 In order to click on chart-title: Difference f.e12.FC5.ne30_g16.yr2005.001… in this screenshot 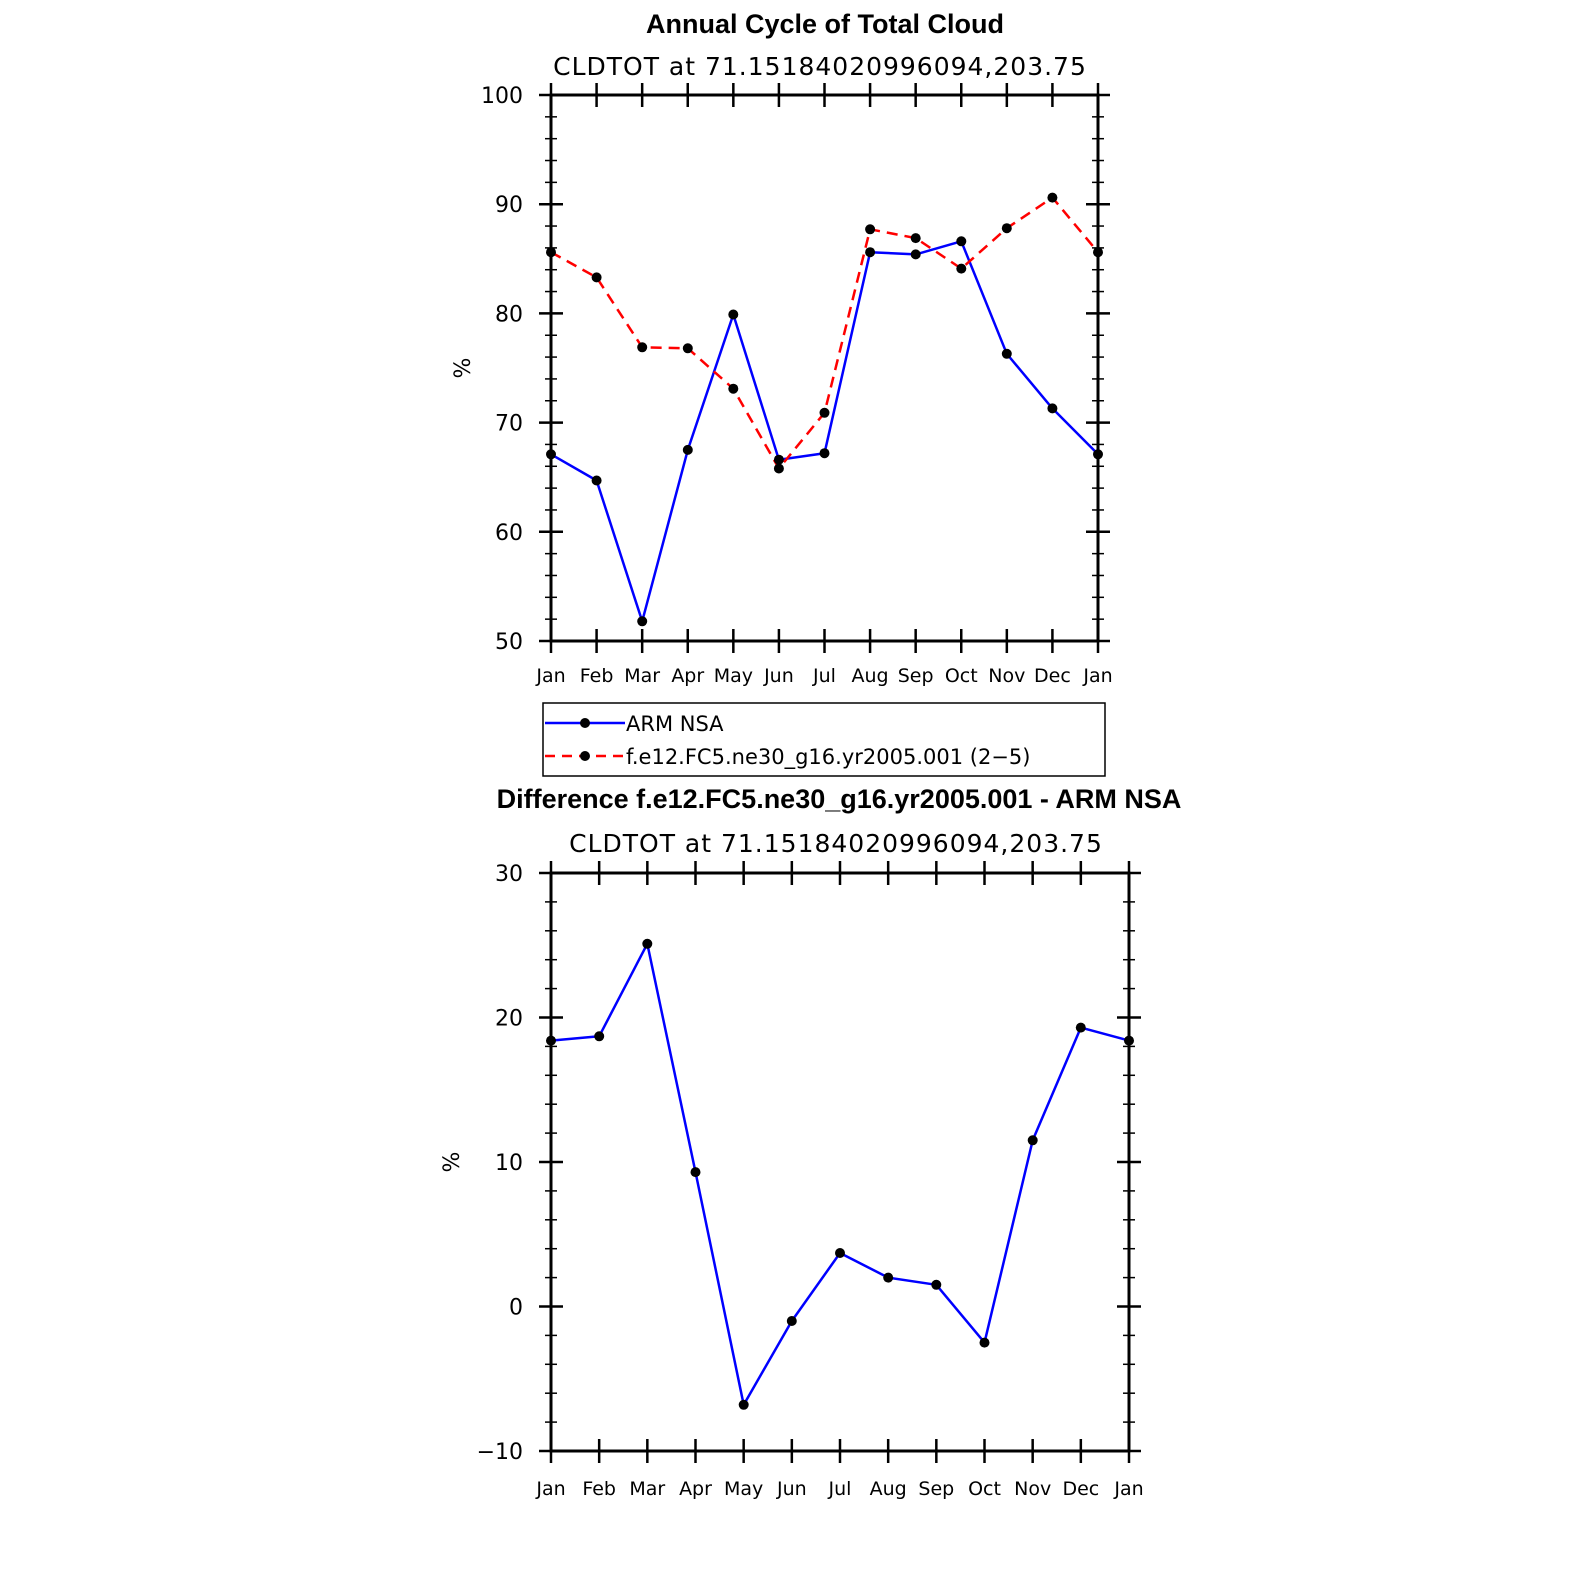, I will do `click(839, 799)`.